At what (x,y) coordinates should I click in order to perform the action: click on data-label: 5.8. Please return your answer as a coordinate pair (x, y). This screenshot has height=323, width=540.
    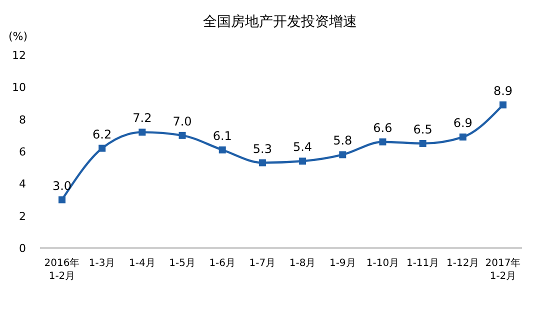
    Looking at the image, I should click on (342, 141).